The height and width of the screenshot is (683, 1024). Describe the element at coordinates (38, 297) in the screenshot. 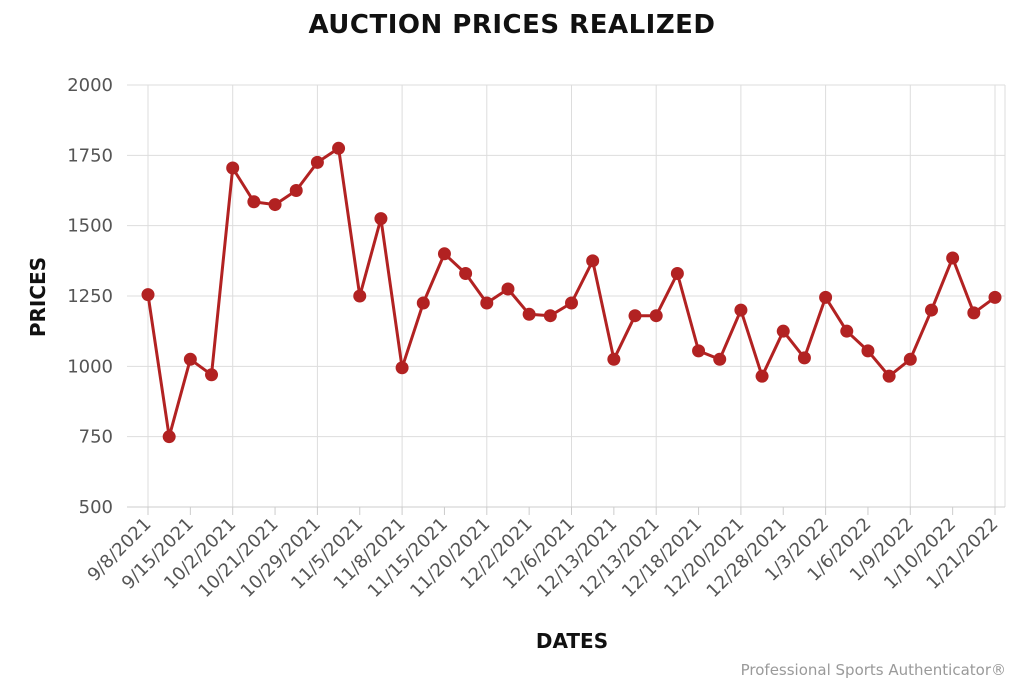

I see `y-axis-label: PRICES` at that location.